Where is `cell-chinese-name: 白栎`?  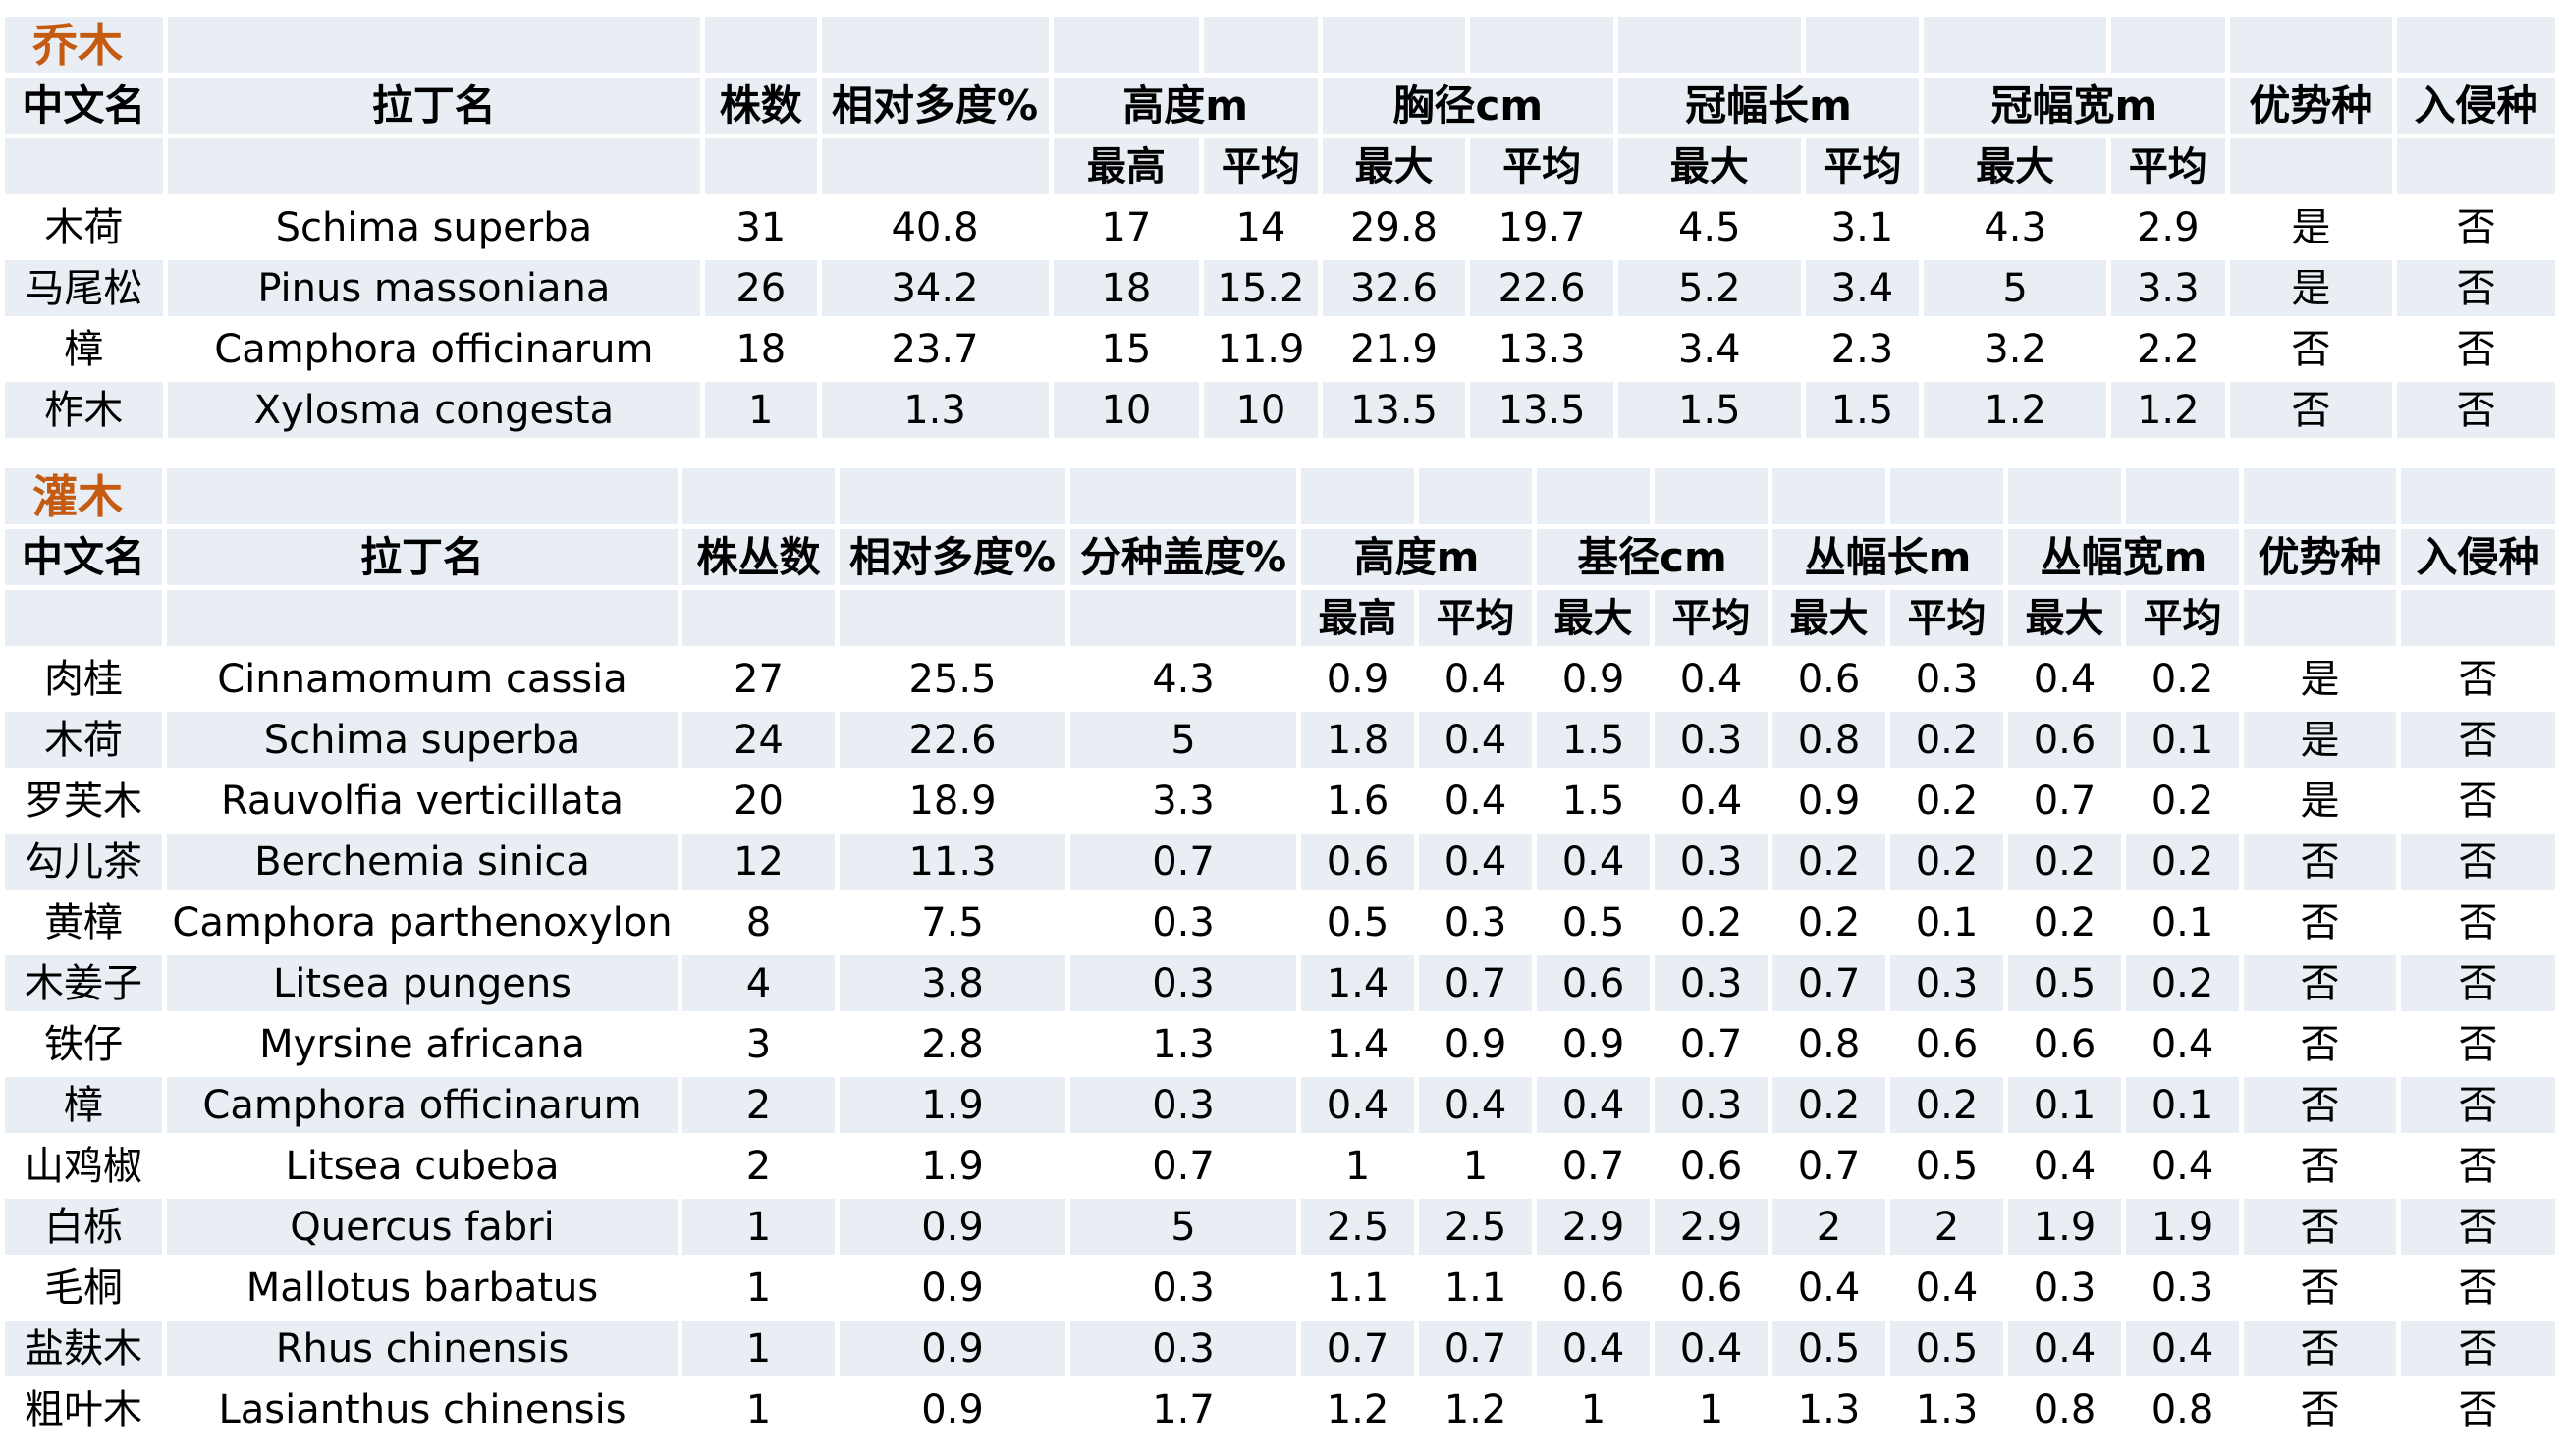 cell-chinese-name: 白栎 is located at coordinates (83, 1227).